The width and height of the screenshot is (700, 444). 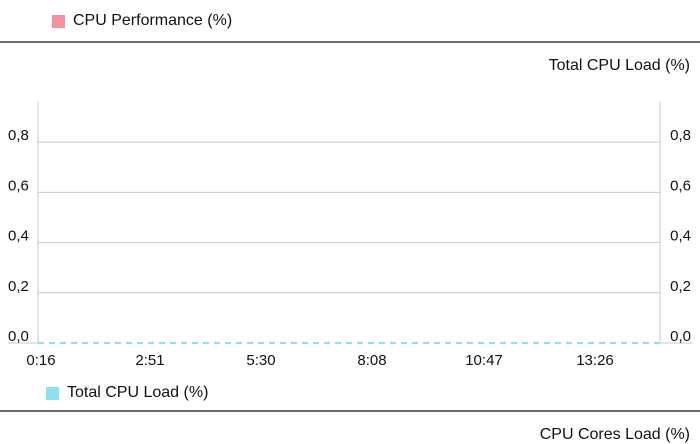 What do you see at coordinates (371, 360) in the screenshot?
I see `x-tick-label: 8:08` at bounding box center [371, 360].